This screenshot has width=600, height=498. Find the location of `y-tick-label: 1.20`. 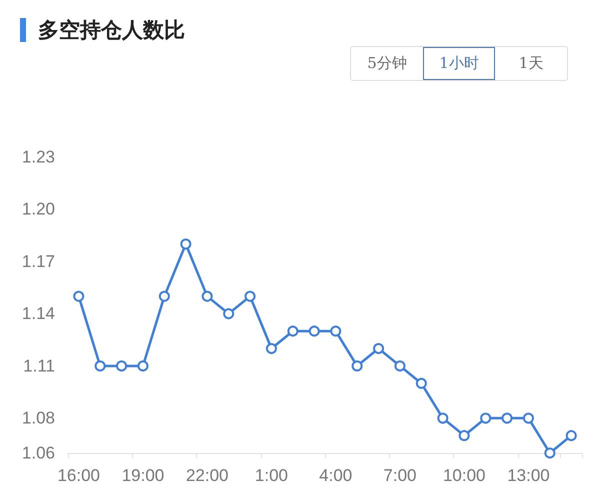

y-tick-label: 1.20 is located at coordinates (38, 209).